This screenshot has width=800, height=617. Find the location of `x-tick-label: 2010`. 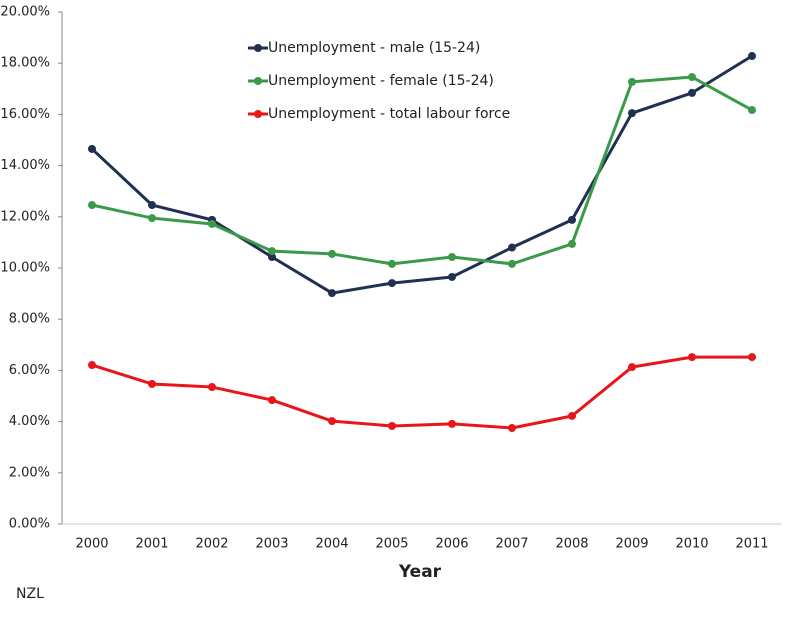

x-tick-label: 2010 is located at coordinates (691, 544).